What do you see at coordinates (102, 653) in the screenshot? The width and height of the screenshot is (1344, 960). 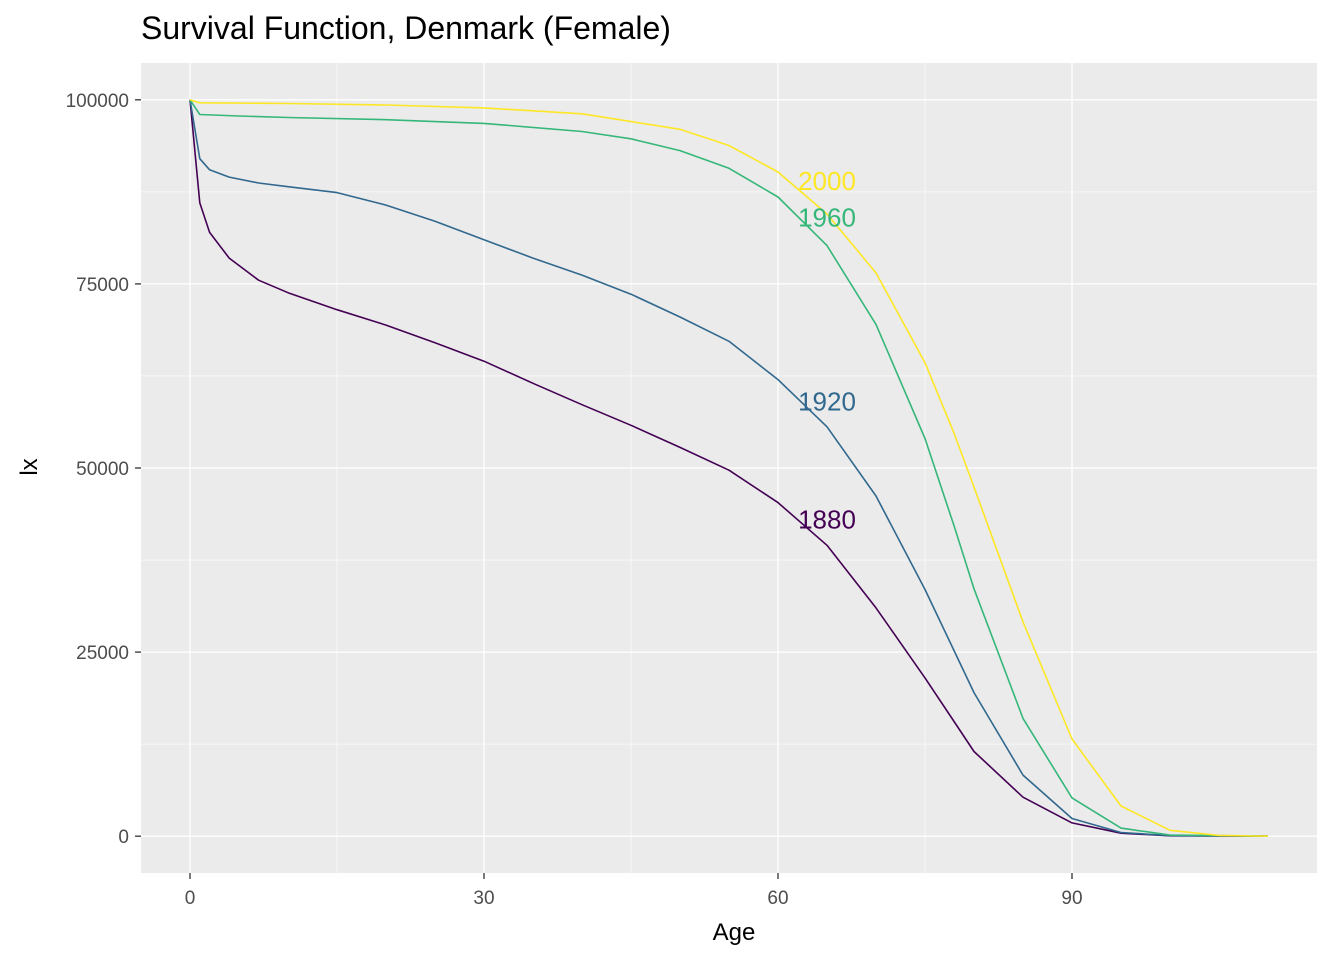 I see `y-tick-label: 25000` at bounding box center [102, 653].